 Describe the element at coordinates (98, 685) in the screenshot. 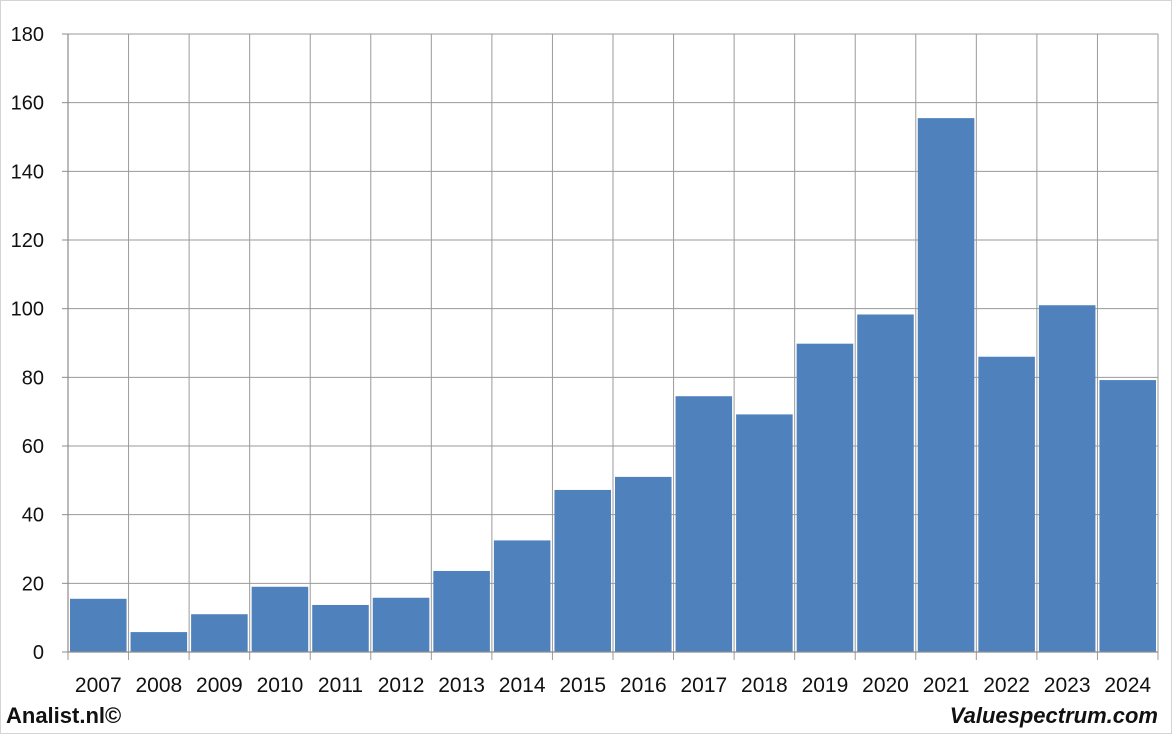

I see `x-tick-label: 2007` at that location.